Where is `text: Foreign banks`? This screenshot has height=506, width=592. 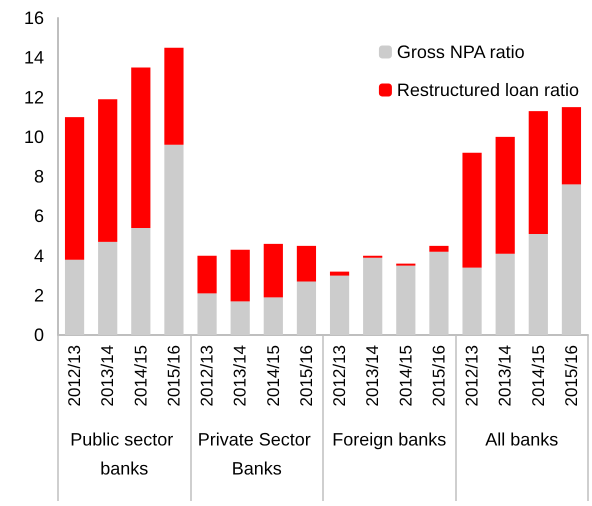 text: Foreign banks is located at coordinates (389, 440).